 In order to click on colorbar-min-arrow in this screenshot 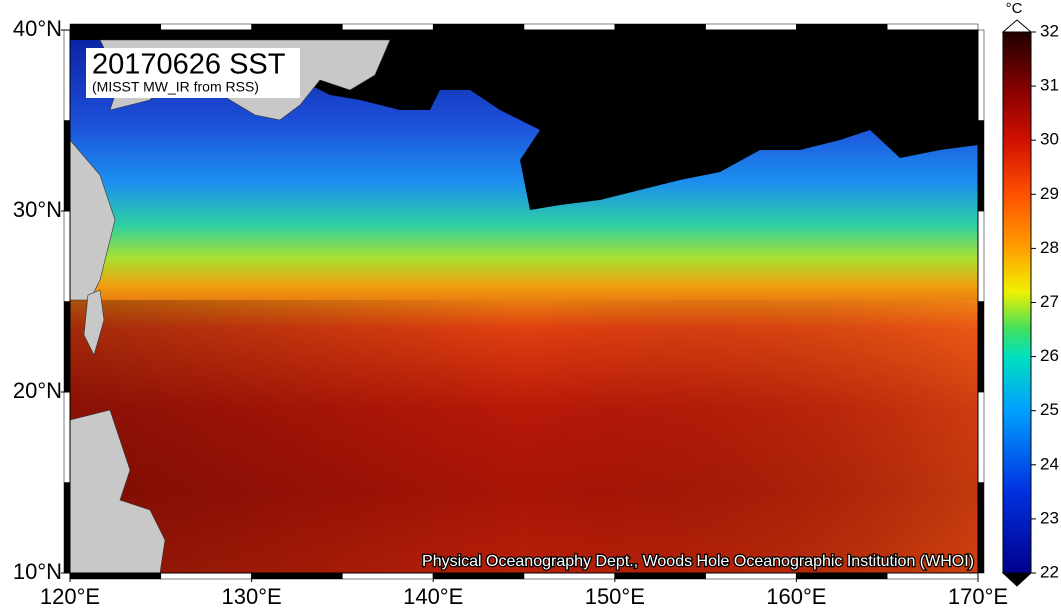, I will do `click(1017, 579)`.